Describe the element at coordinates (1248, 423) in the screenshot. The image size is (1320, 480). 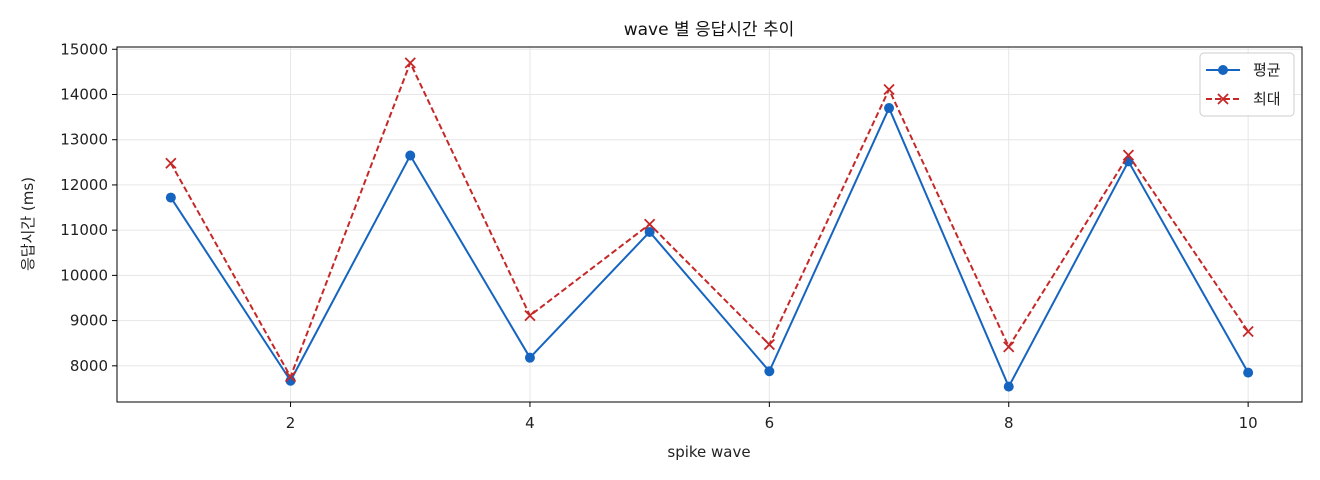
I see `x-tick-label: 10` at that location.